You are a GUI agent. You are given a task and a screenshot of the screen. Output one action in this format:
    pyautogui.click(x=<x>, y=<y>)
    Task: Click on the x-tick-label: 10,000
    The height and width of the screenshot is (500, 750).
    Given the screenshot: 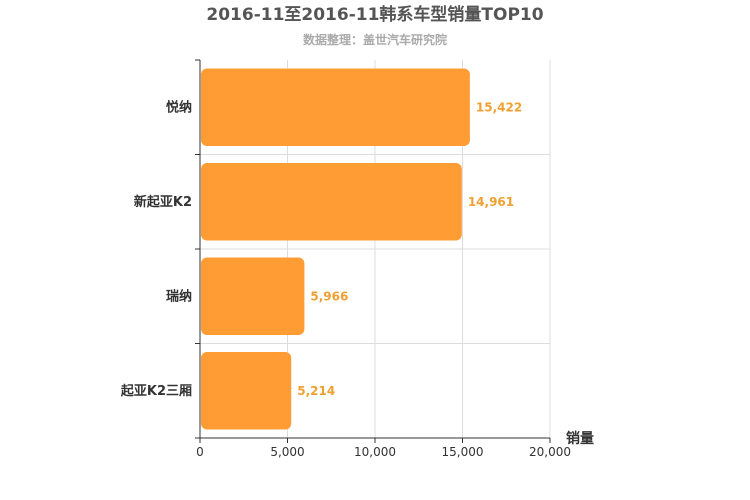 What is the action you would take?
    pyautogui.click(x=375, y=452)
    